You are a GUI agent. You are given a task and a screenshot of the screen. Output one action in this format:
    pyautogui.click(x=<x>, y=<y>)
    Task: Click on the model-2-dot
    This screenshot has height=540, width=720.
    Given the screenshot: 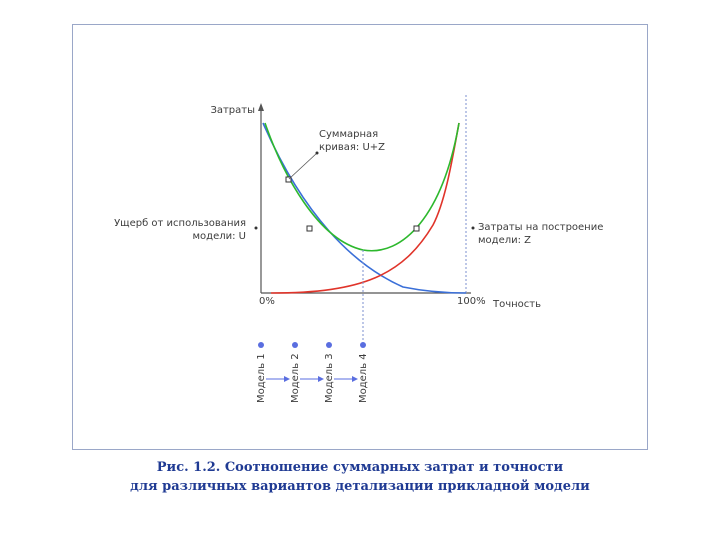 What is the action you would take?
    pyautogui.click(x=295, y=345)
    